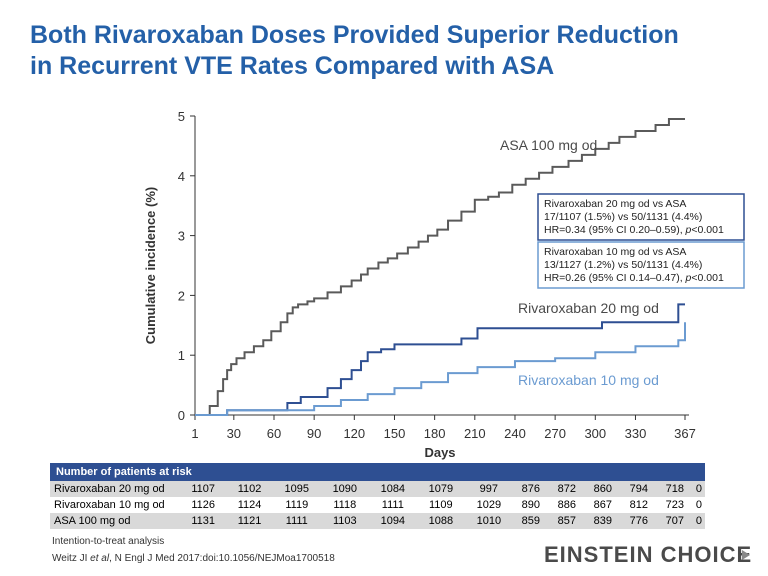 The image size is (768, 576). What do you see at coordinates (566, 521) in the screenshot?
I see `risk-cell: 857` at bounding box center [566, 521].